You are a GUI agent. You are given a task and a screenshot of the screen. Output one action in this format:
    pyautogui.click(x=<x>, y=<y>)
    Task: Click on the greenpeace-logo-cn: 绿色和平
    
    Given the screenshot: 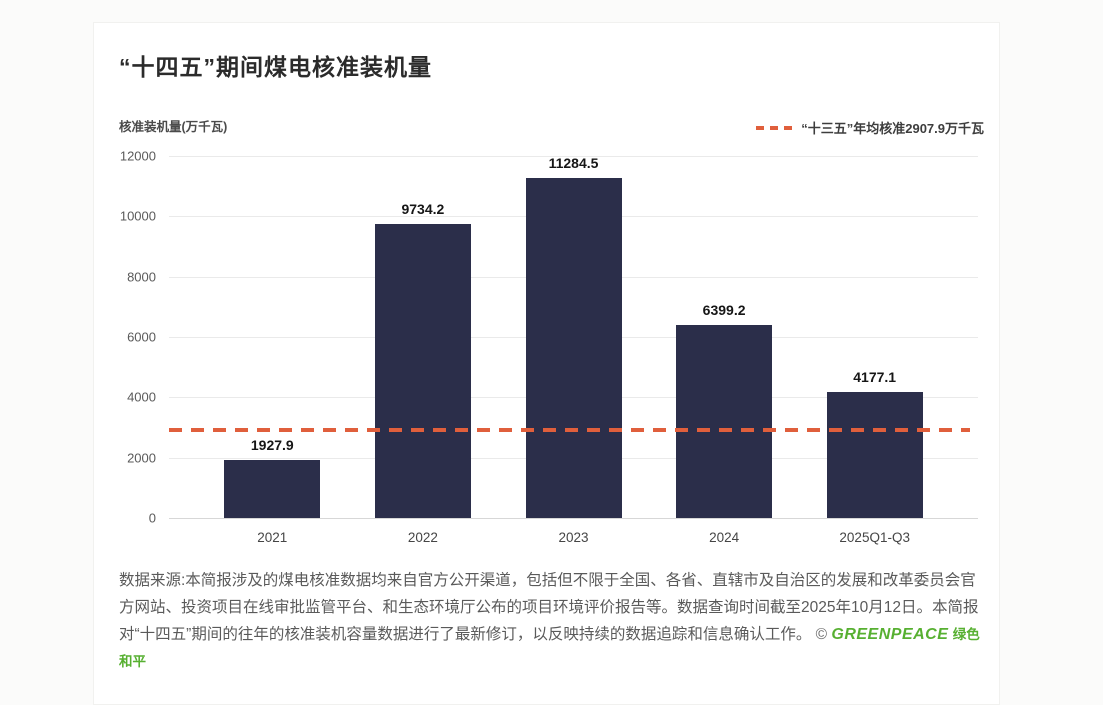 What is the action you would take?
    pyautogui.click(x=549, y=648)
    